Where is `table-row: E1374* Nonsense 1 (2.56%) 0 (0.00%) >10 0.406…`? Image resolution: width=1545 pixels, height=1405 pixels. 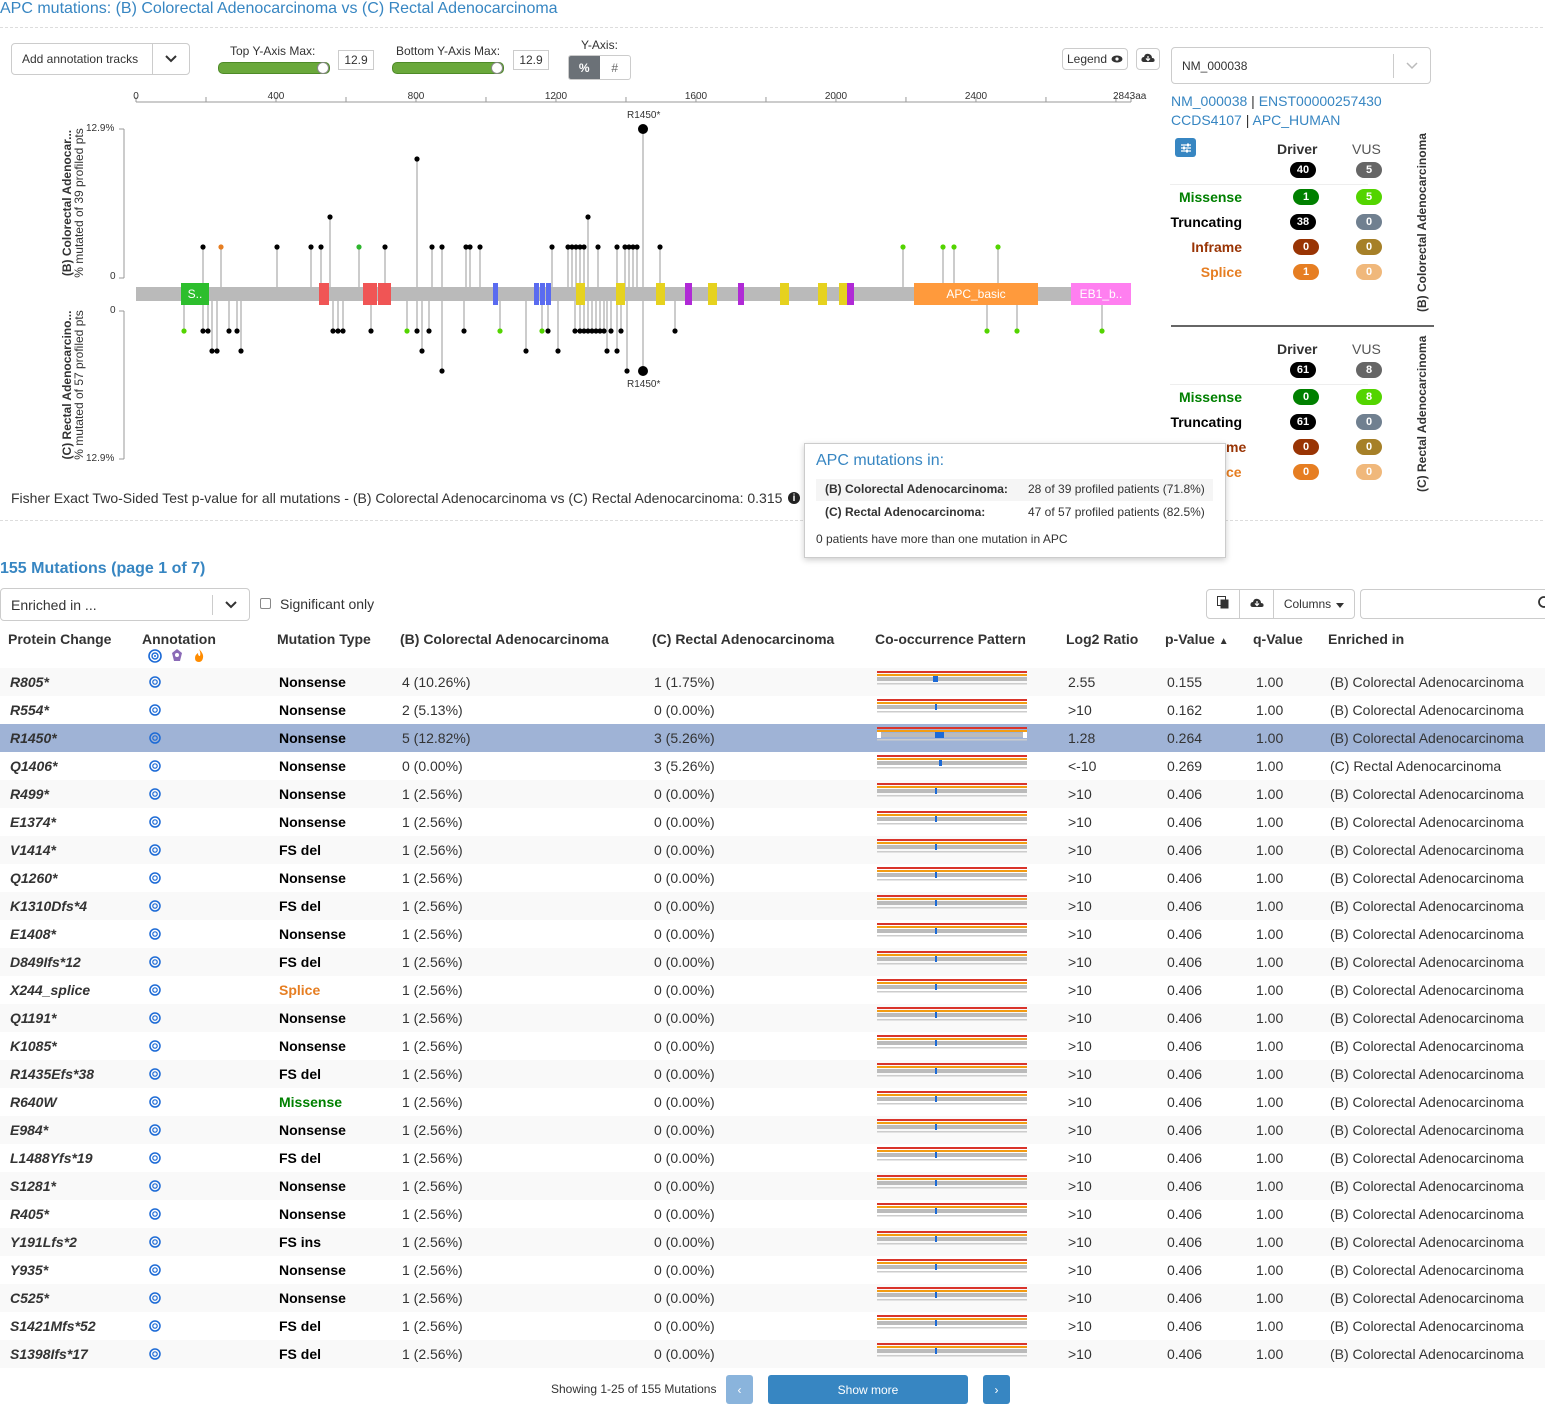 table-row: E1374* Nonsense 1 (2.56%) 0 (0.00%) >10 0.406… is located at coordinates (772, 822).